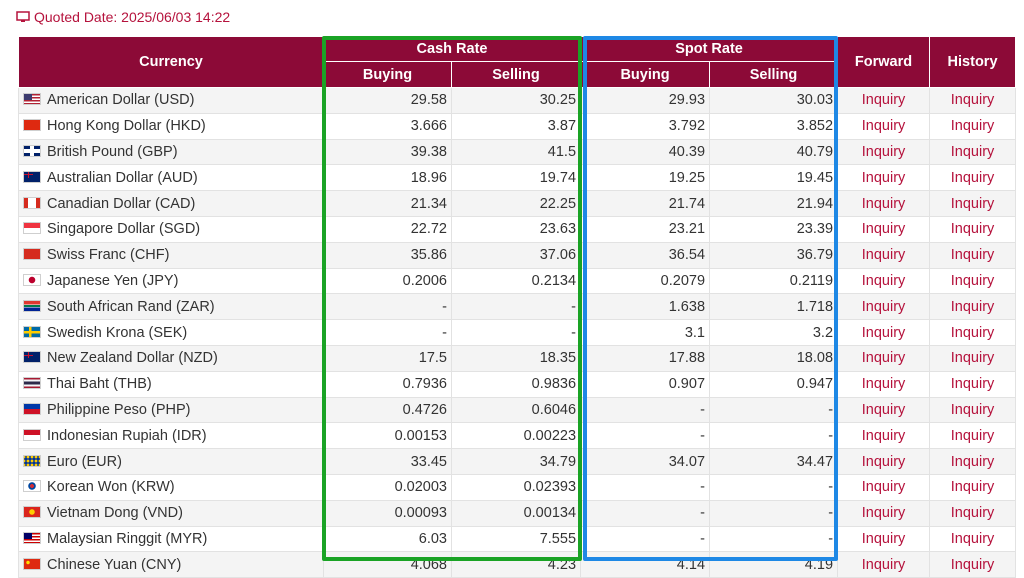 This screenshot has height=578, width=1024. I want to click on spot-buying-cell: 0.907, so click(645, 384).